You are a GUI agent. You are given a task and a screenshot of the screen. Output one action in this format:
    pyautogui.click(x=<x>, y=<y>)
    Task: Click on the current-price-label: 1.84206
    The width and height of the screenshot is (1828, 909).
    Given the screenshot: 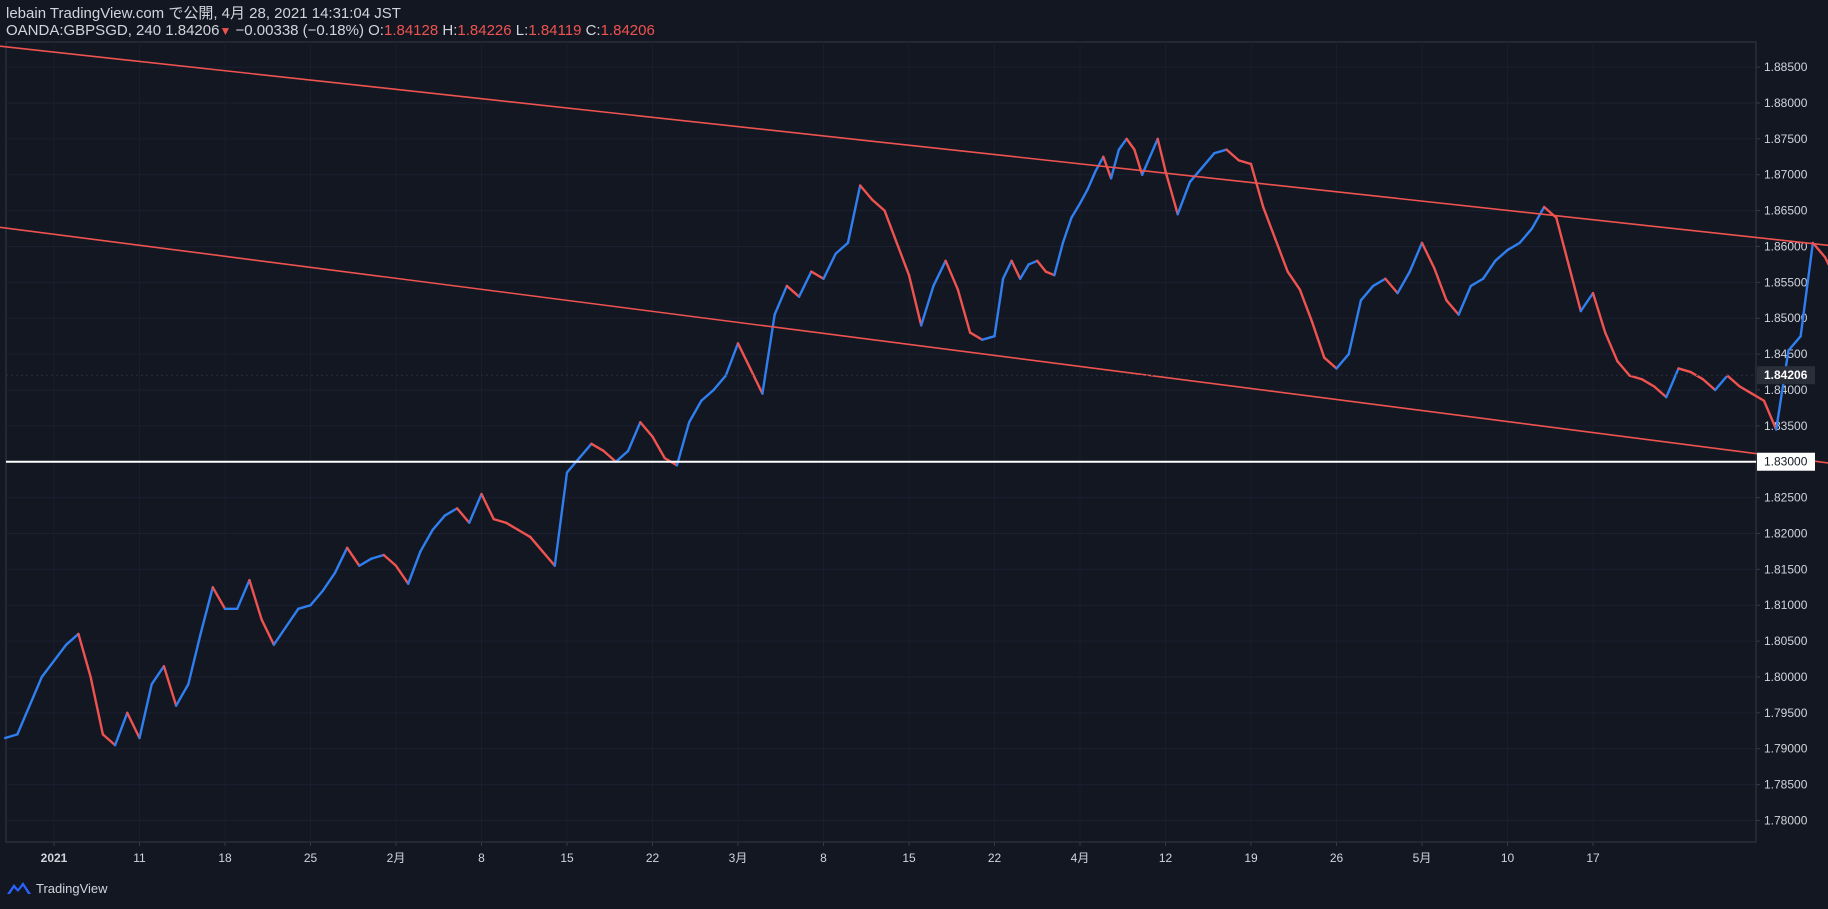 What is the action you would take?
    pyautogui.click(x=1786, y=375)
    